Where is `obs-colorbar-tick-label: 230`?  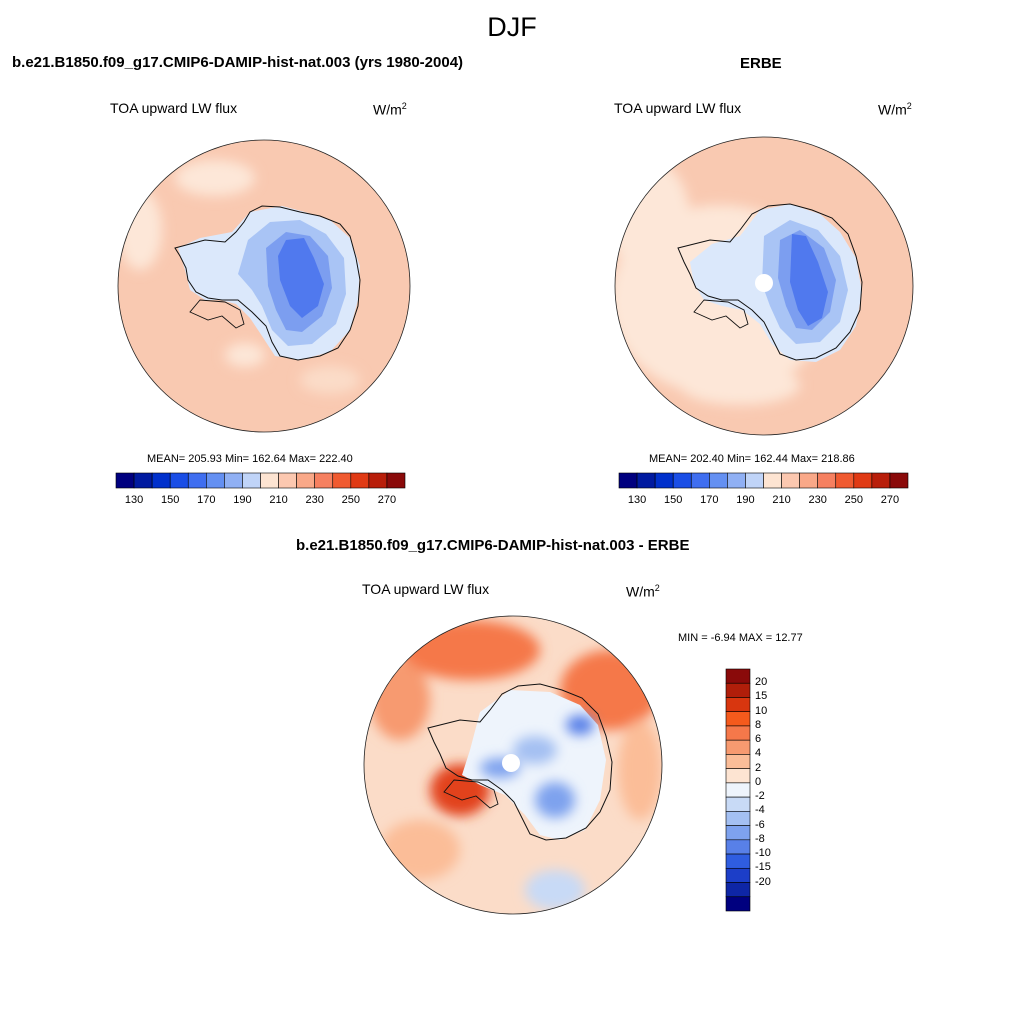 obs-colorbar-tick-label: 230 is located at coordinates (817, 500).